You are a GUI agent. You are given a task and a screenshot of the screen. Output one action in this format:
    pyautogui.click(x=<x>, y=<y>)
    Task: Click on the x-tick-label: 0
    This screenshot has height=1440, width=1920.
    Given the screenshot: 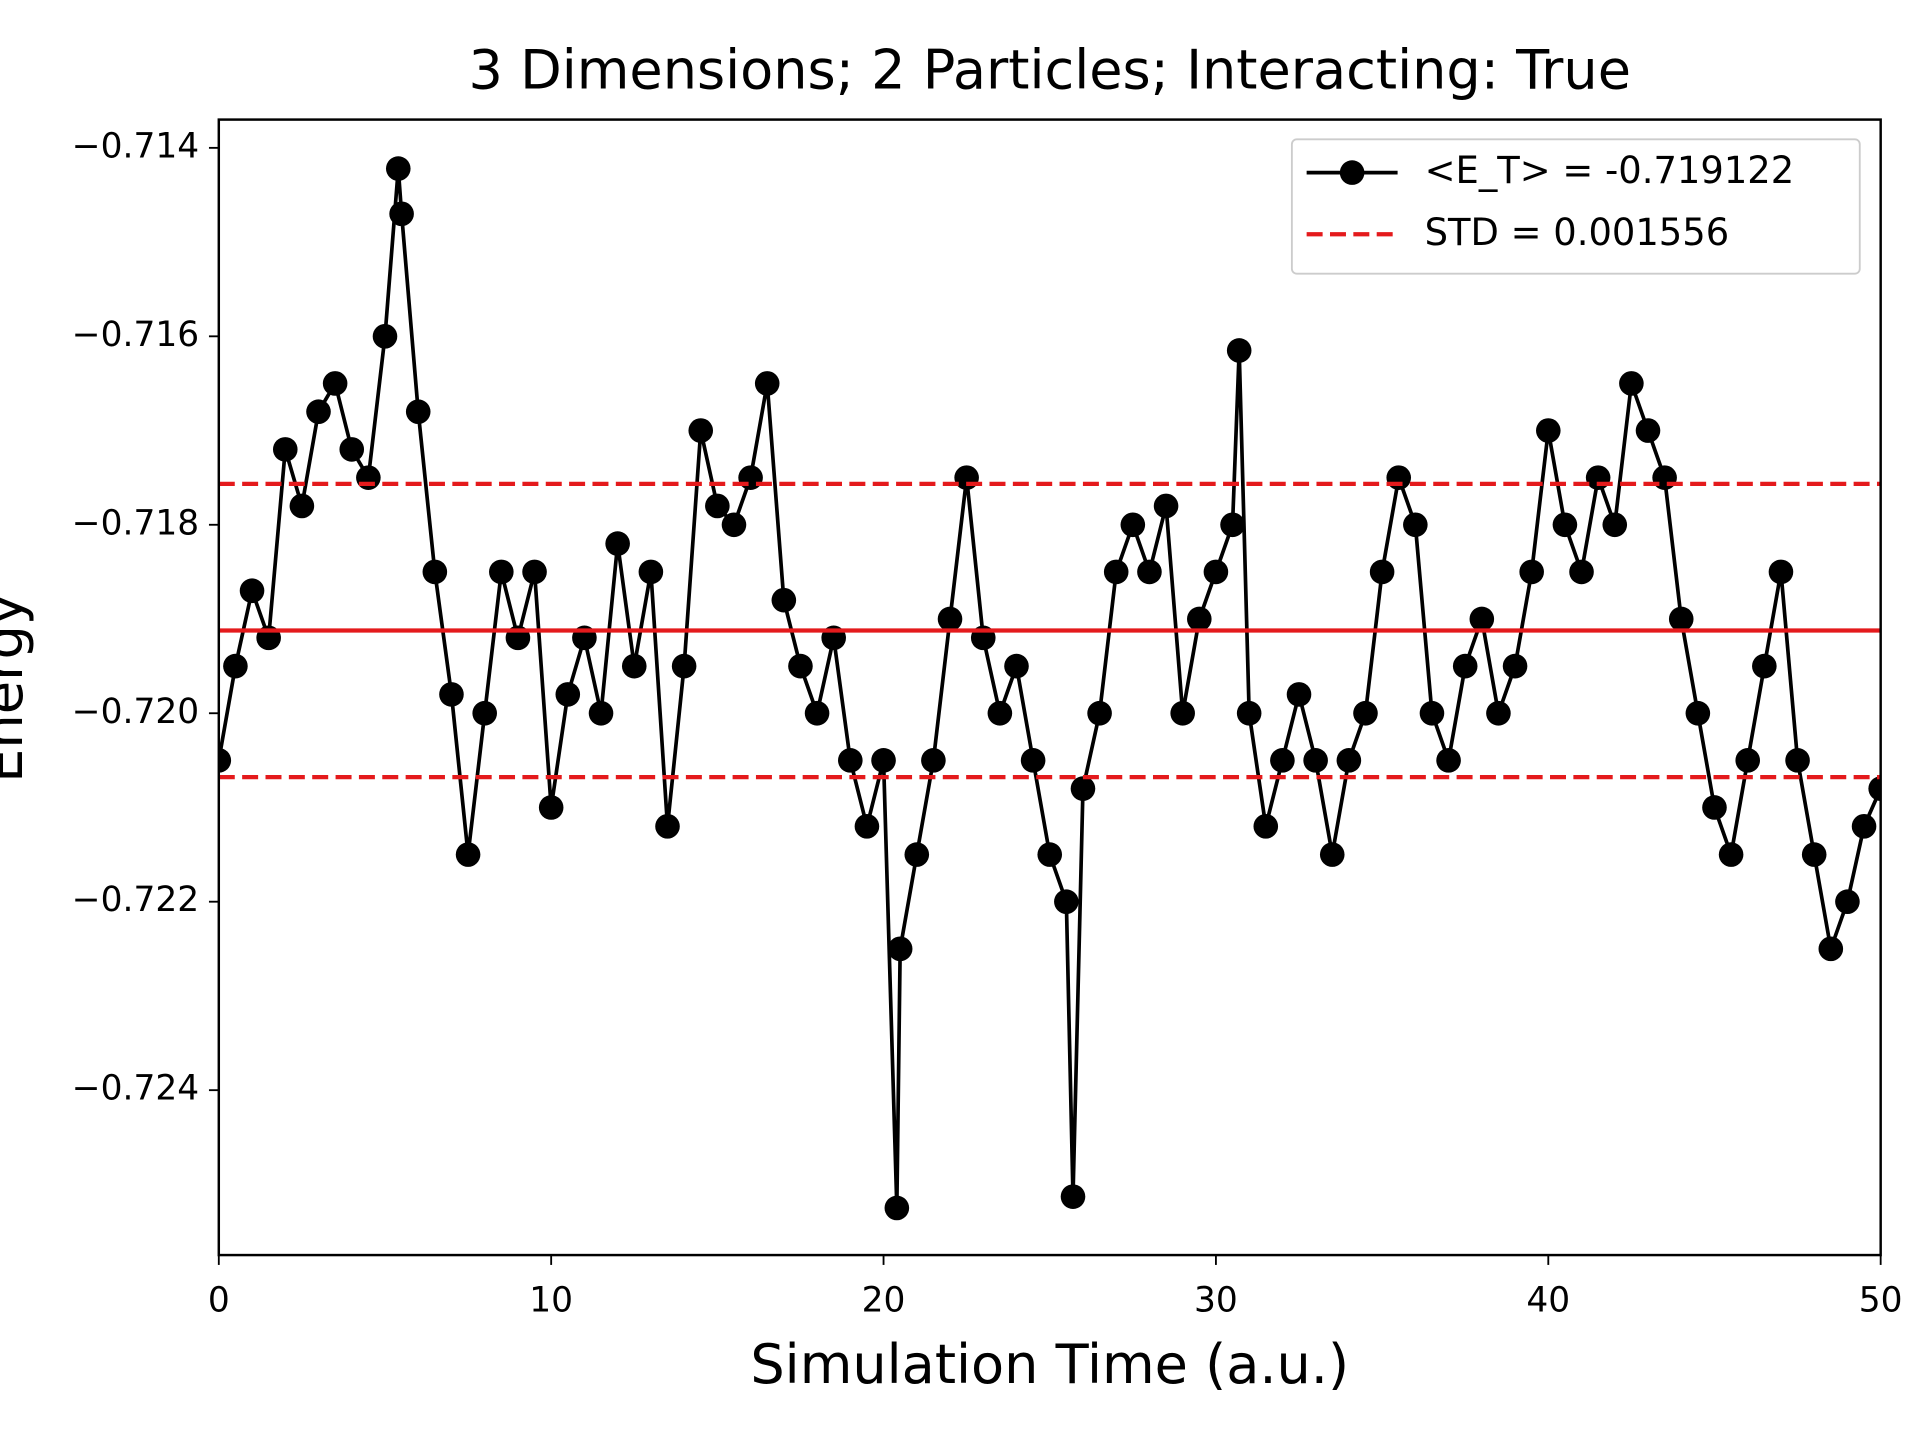 What is the action you would take?
    pyautogui.click(x=219, y=1300)
    